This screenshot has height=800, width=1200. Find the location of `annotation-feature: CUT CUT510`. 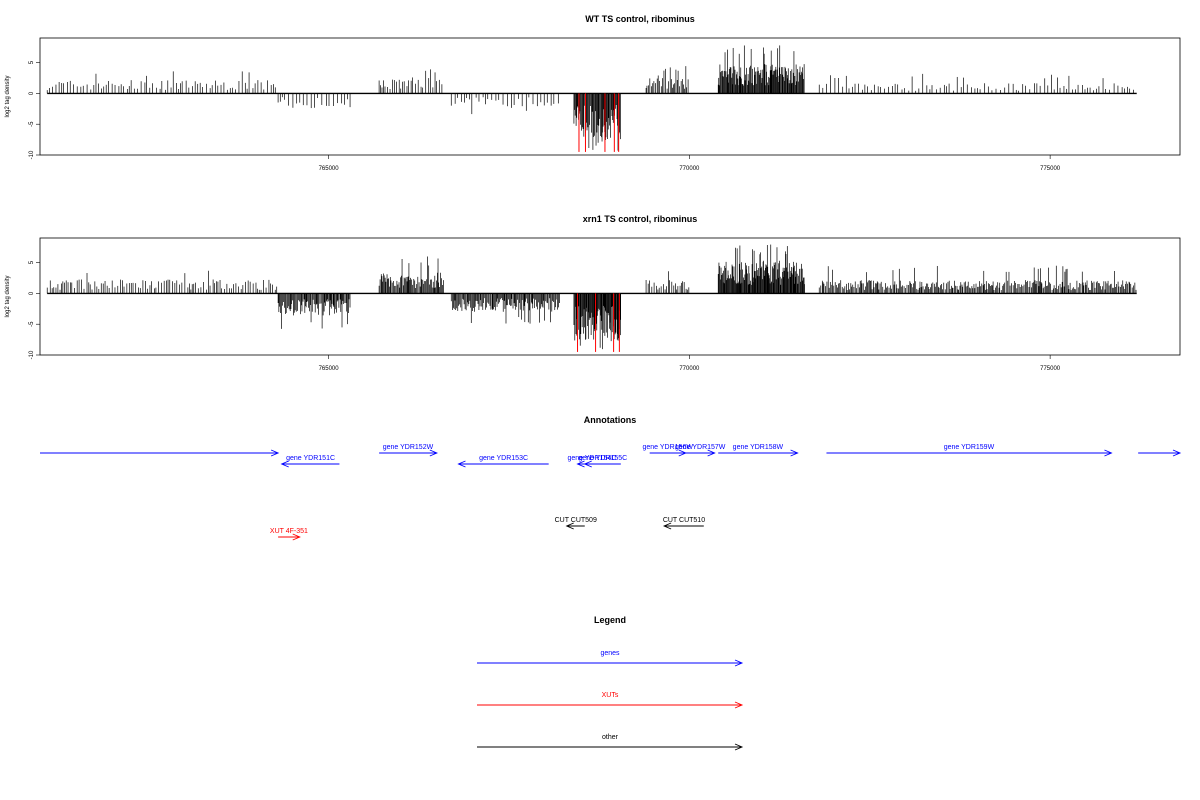

annotation-feature: CUT CUT510 is located at coordinates (683, 523).